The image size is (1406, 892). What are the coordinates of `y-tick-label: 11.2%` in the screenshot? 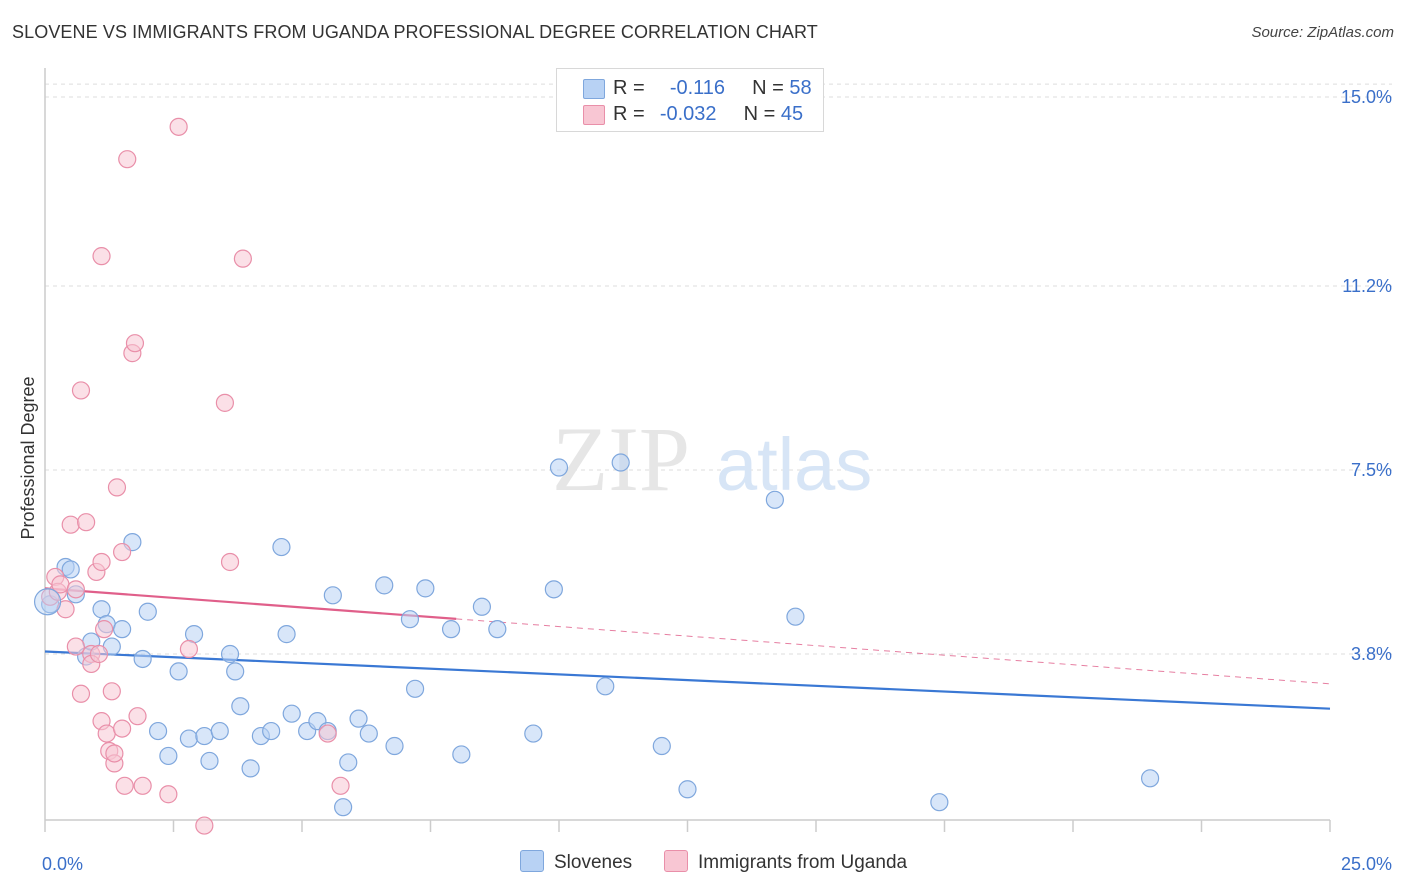 It's located at (1367, 286).